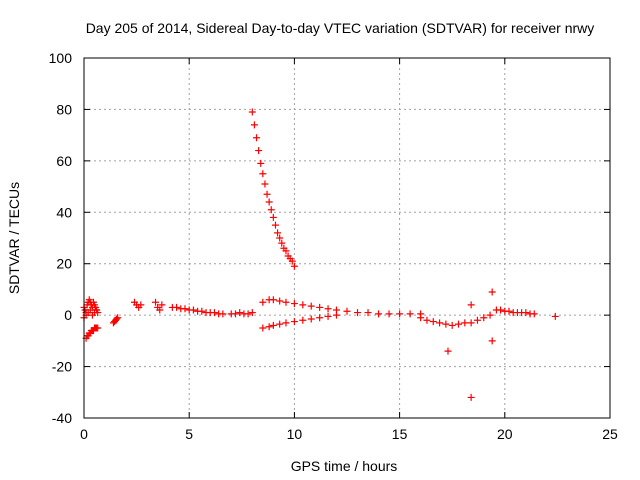 The image size is (640, 480). I want to click on x-tick-label: 25, so click(610, 434).